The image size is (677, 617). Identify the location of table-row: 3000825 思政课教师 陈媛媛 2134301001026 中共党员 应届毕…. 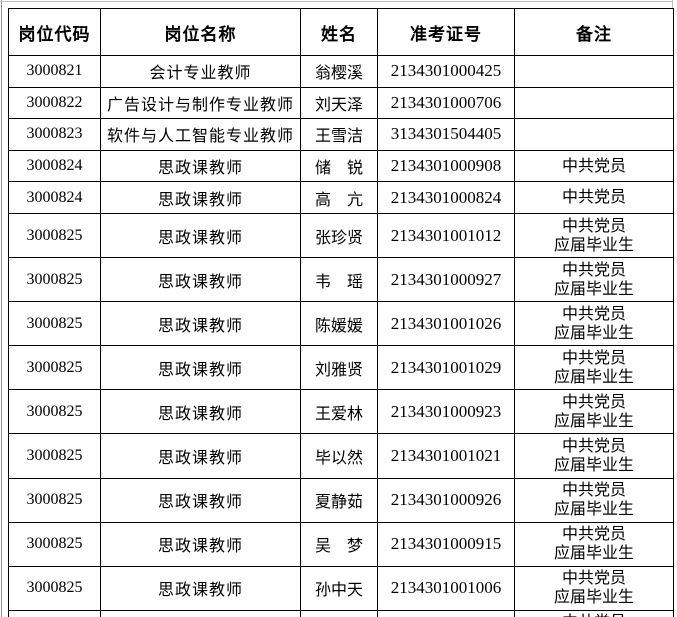
(341, 324).